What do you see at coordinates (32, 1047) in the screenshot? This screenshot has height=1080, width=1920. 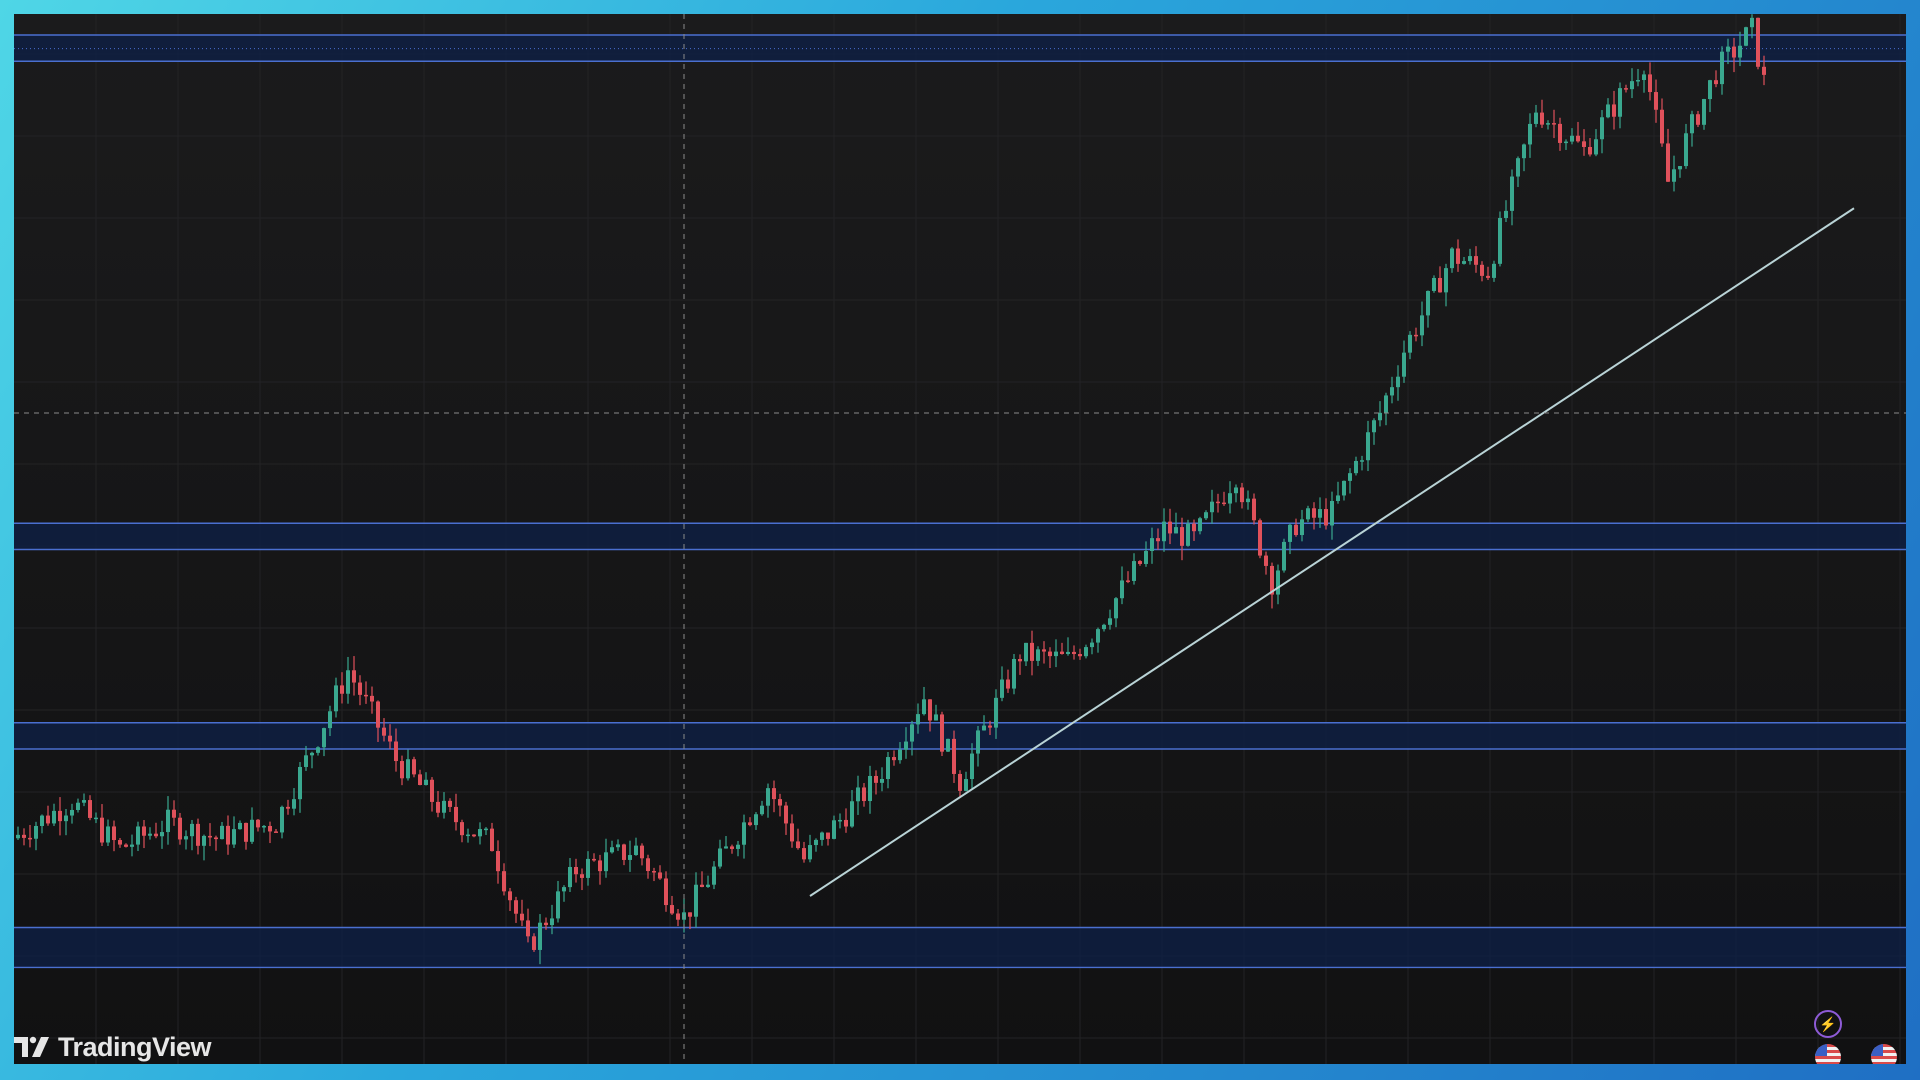 I see `tradingview-logo-icon` at bounding box center [32, 1047].